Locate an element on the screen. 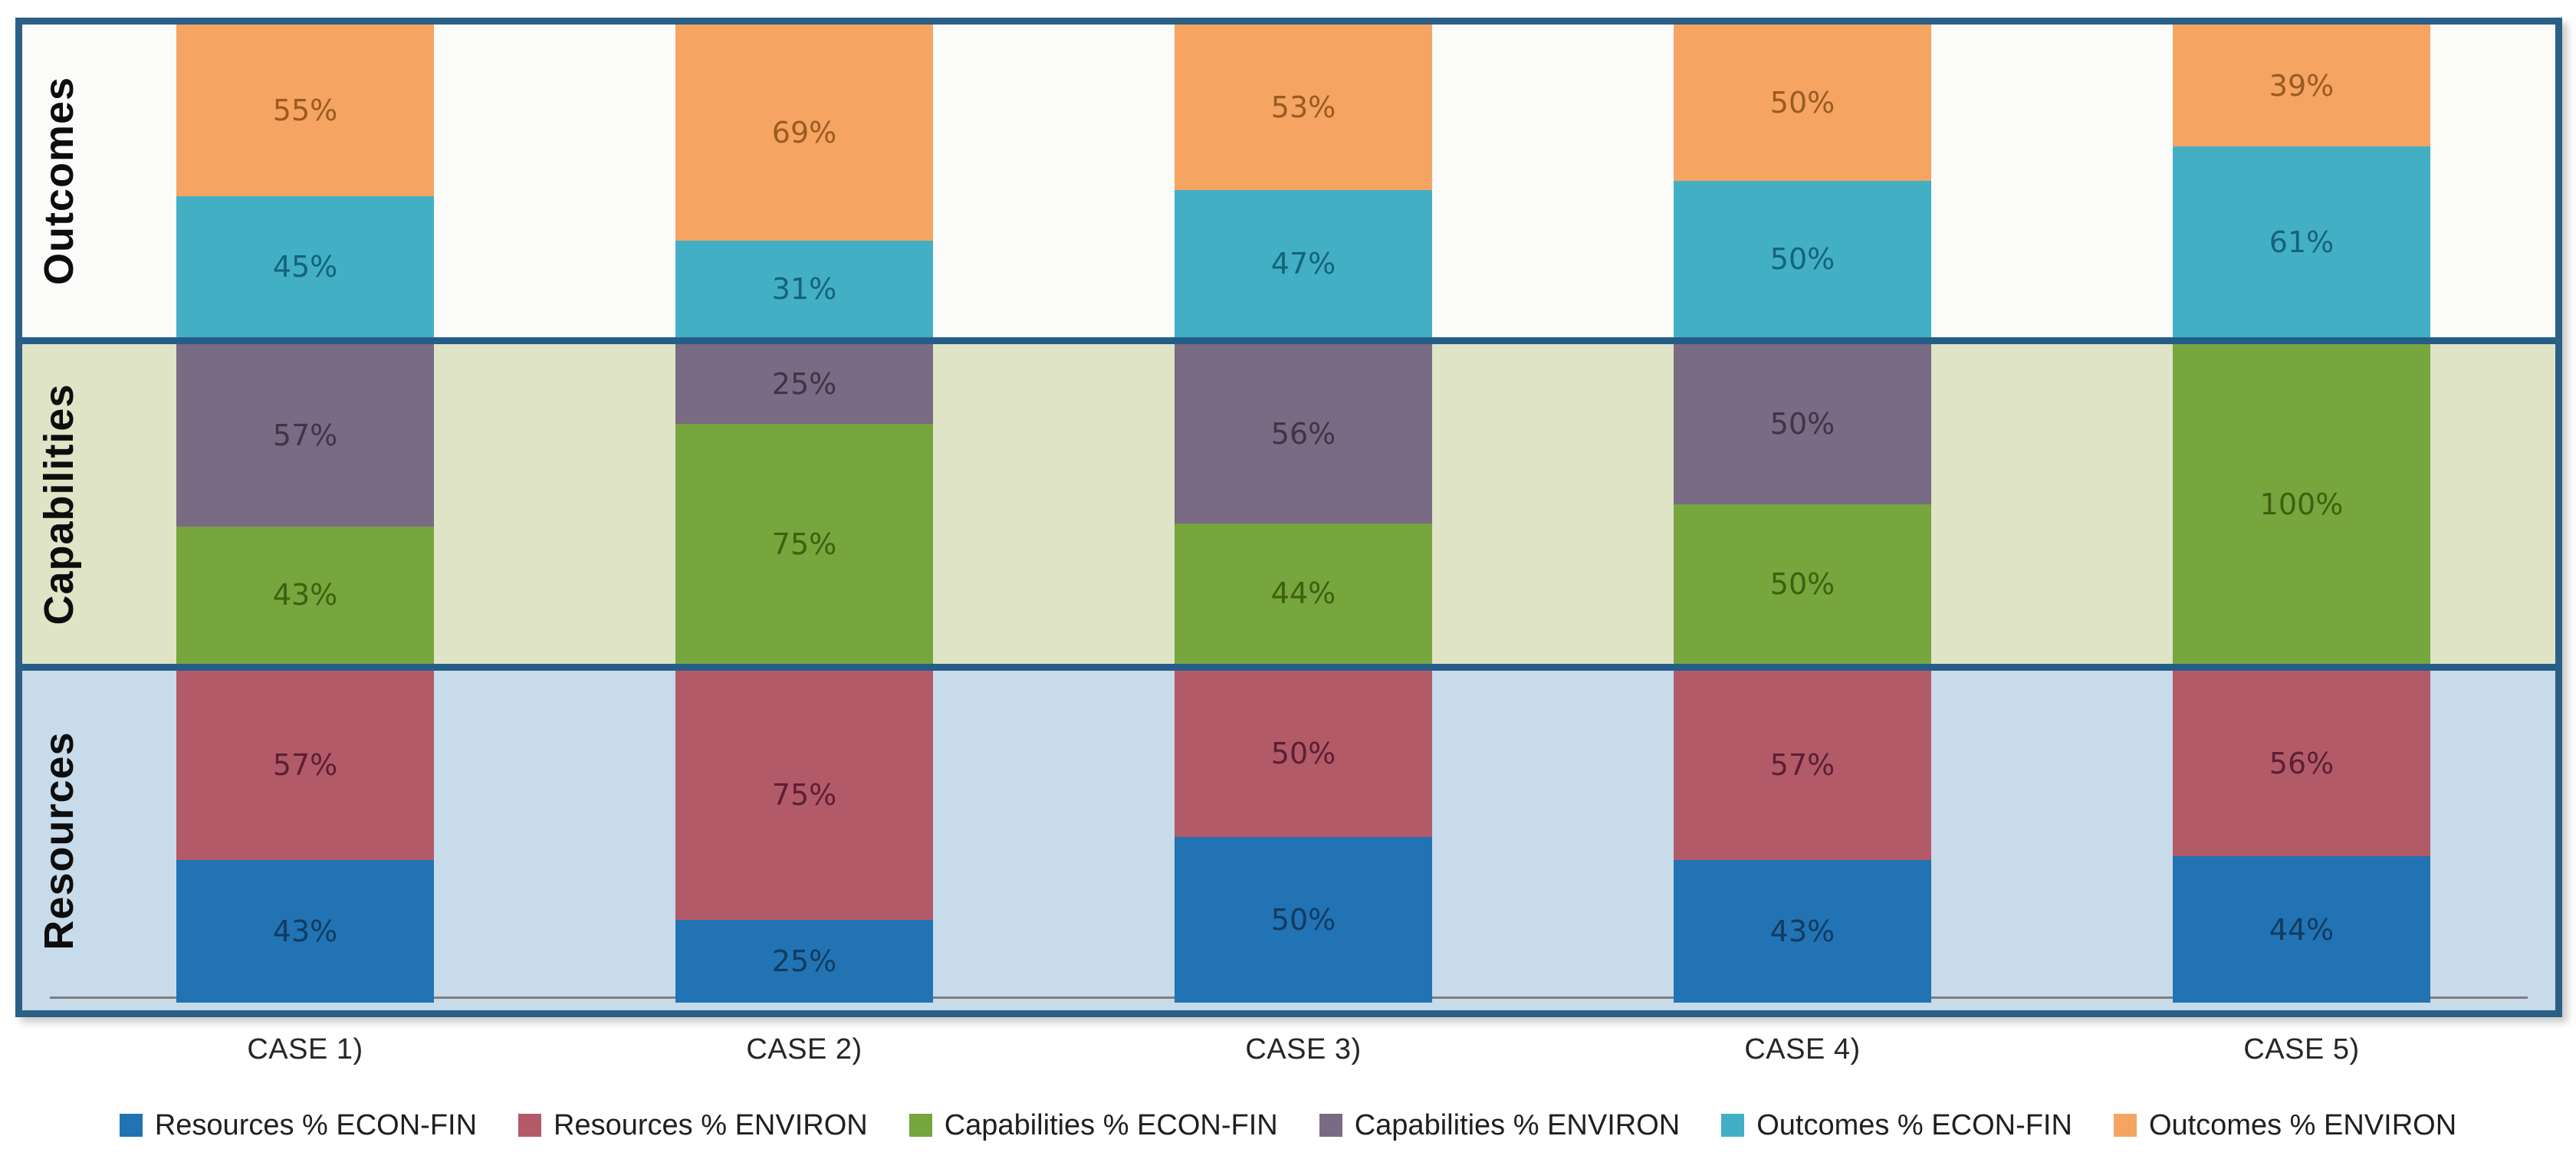  band-label-capabilities: Capabilities is located at coordinates (59, 504).